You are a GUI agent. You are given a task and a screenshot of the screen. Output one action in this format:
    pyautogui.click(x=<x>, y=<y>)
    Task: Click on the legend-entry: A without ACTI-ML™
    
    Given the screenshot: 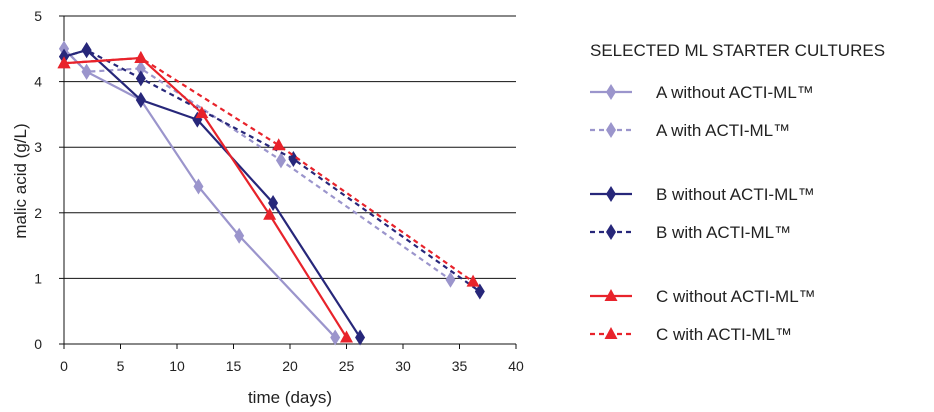 What is the action you would take?
    pyautogui.click(x=702, y=92)
    